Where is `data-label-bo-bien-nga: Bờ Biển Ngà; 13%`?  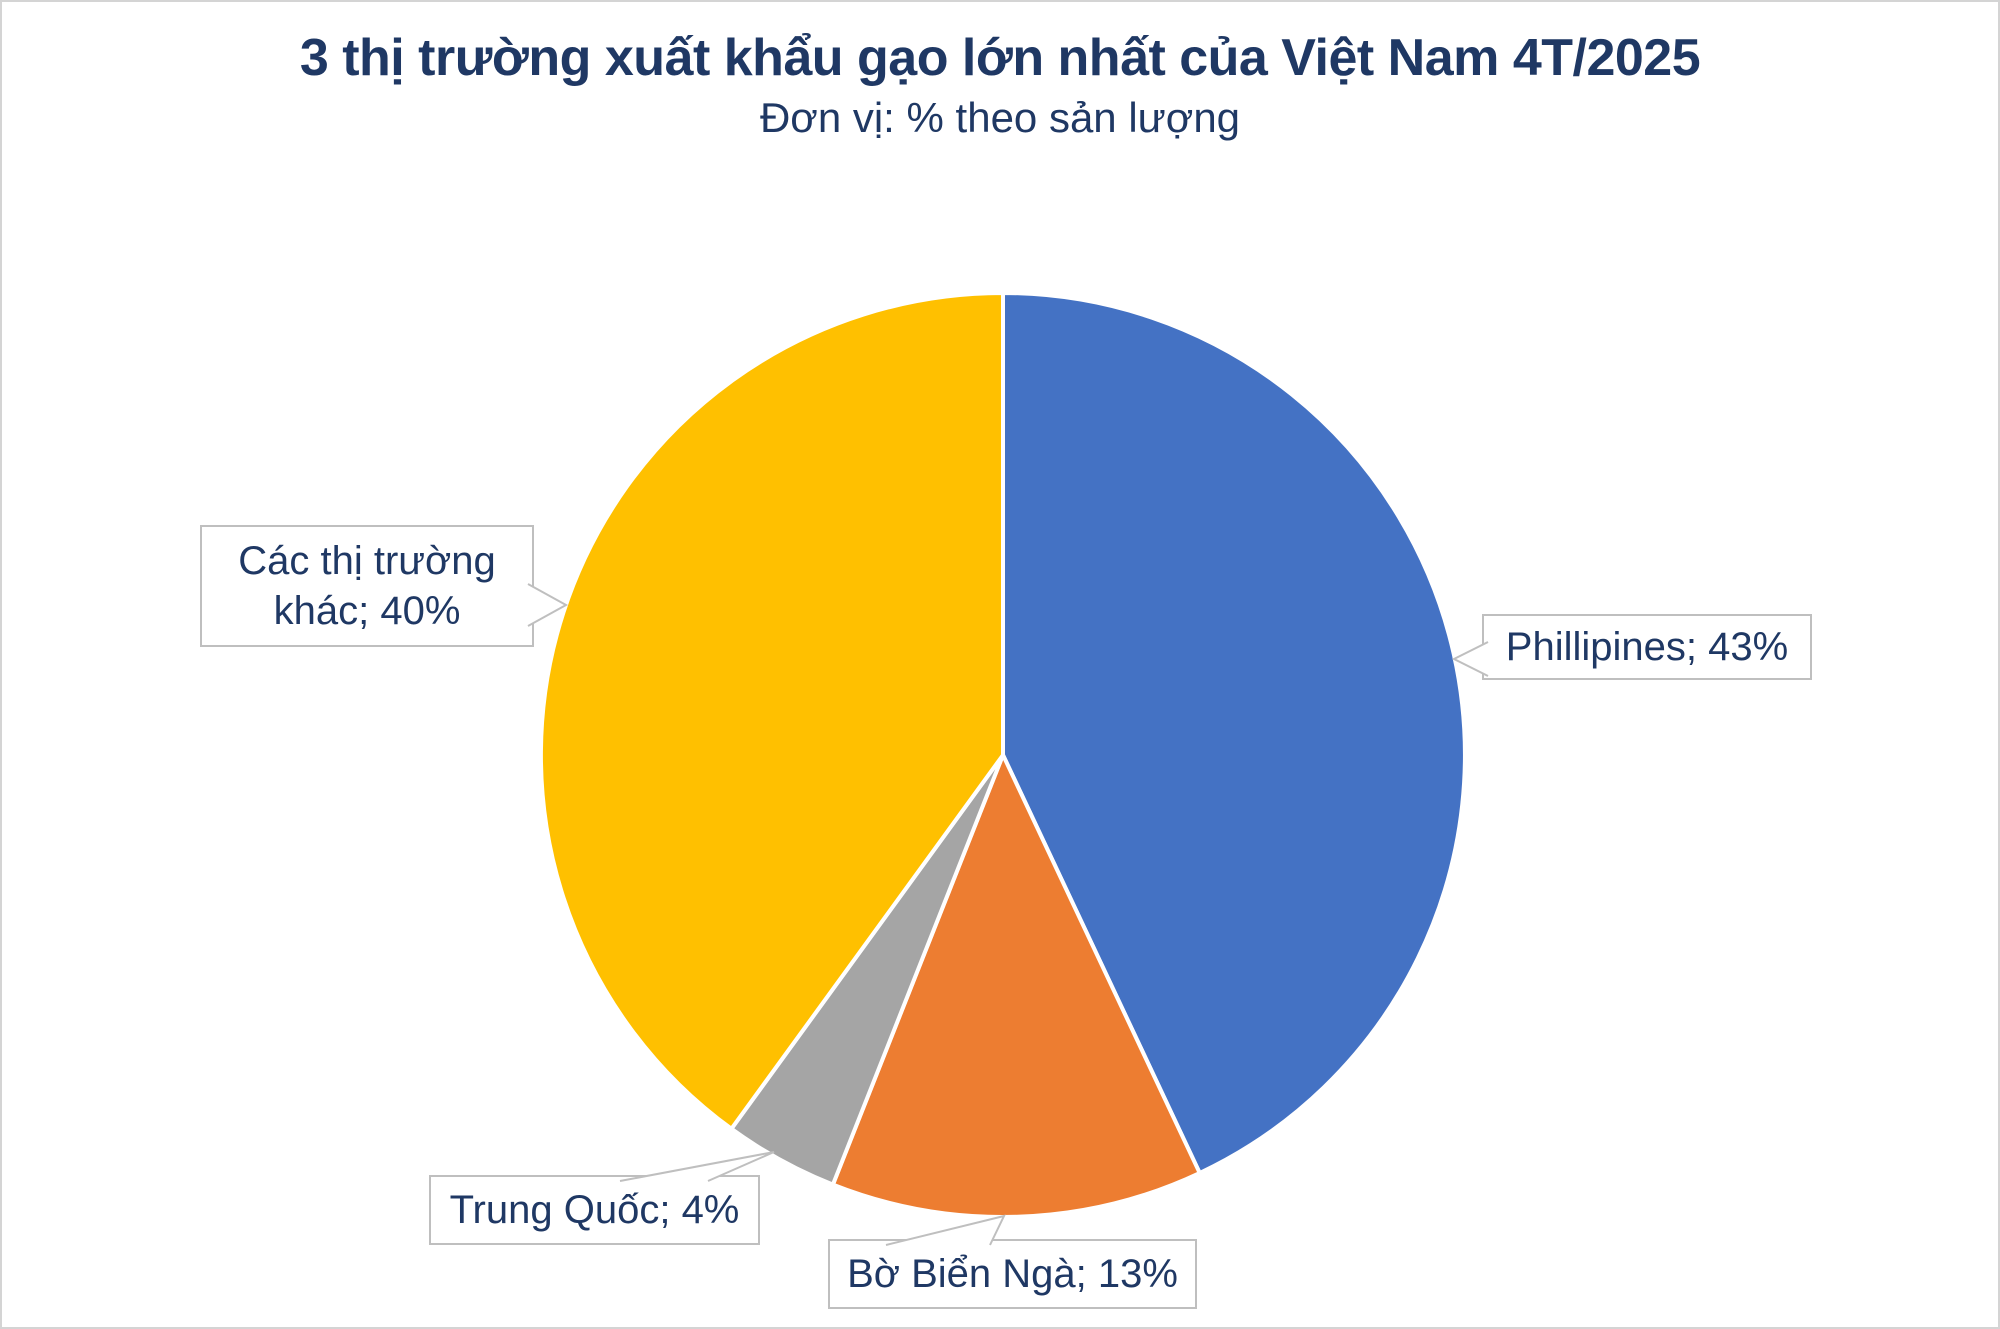
data-label-bo-bien-nga: Bờ Biển Ngà; 13% is located at coordinates (1012, 1274).